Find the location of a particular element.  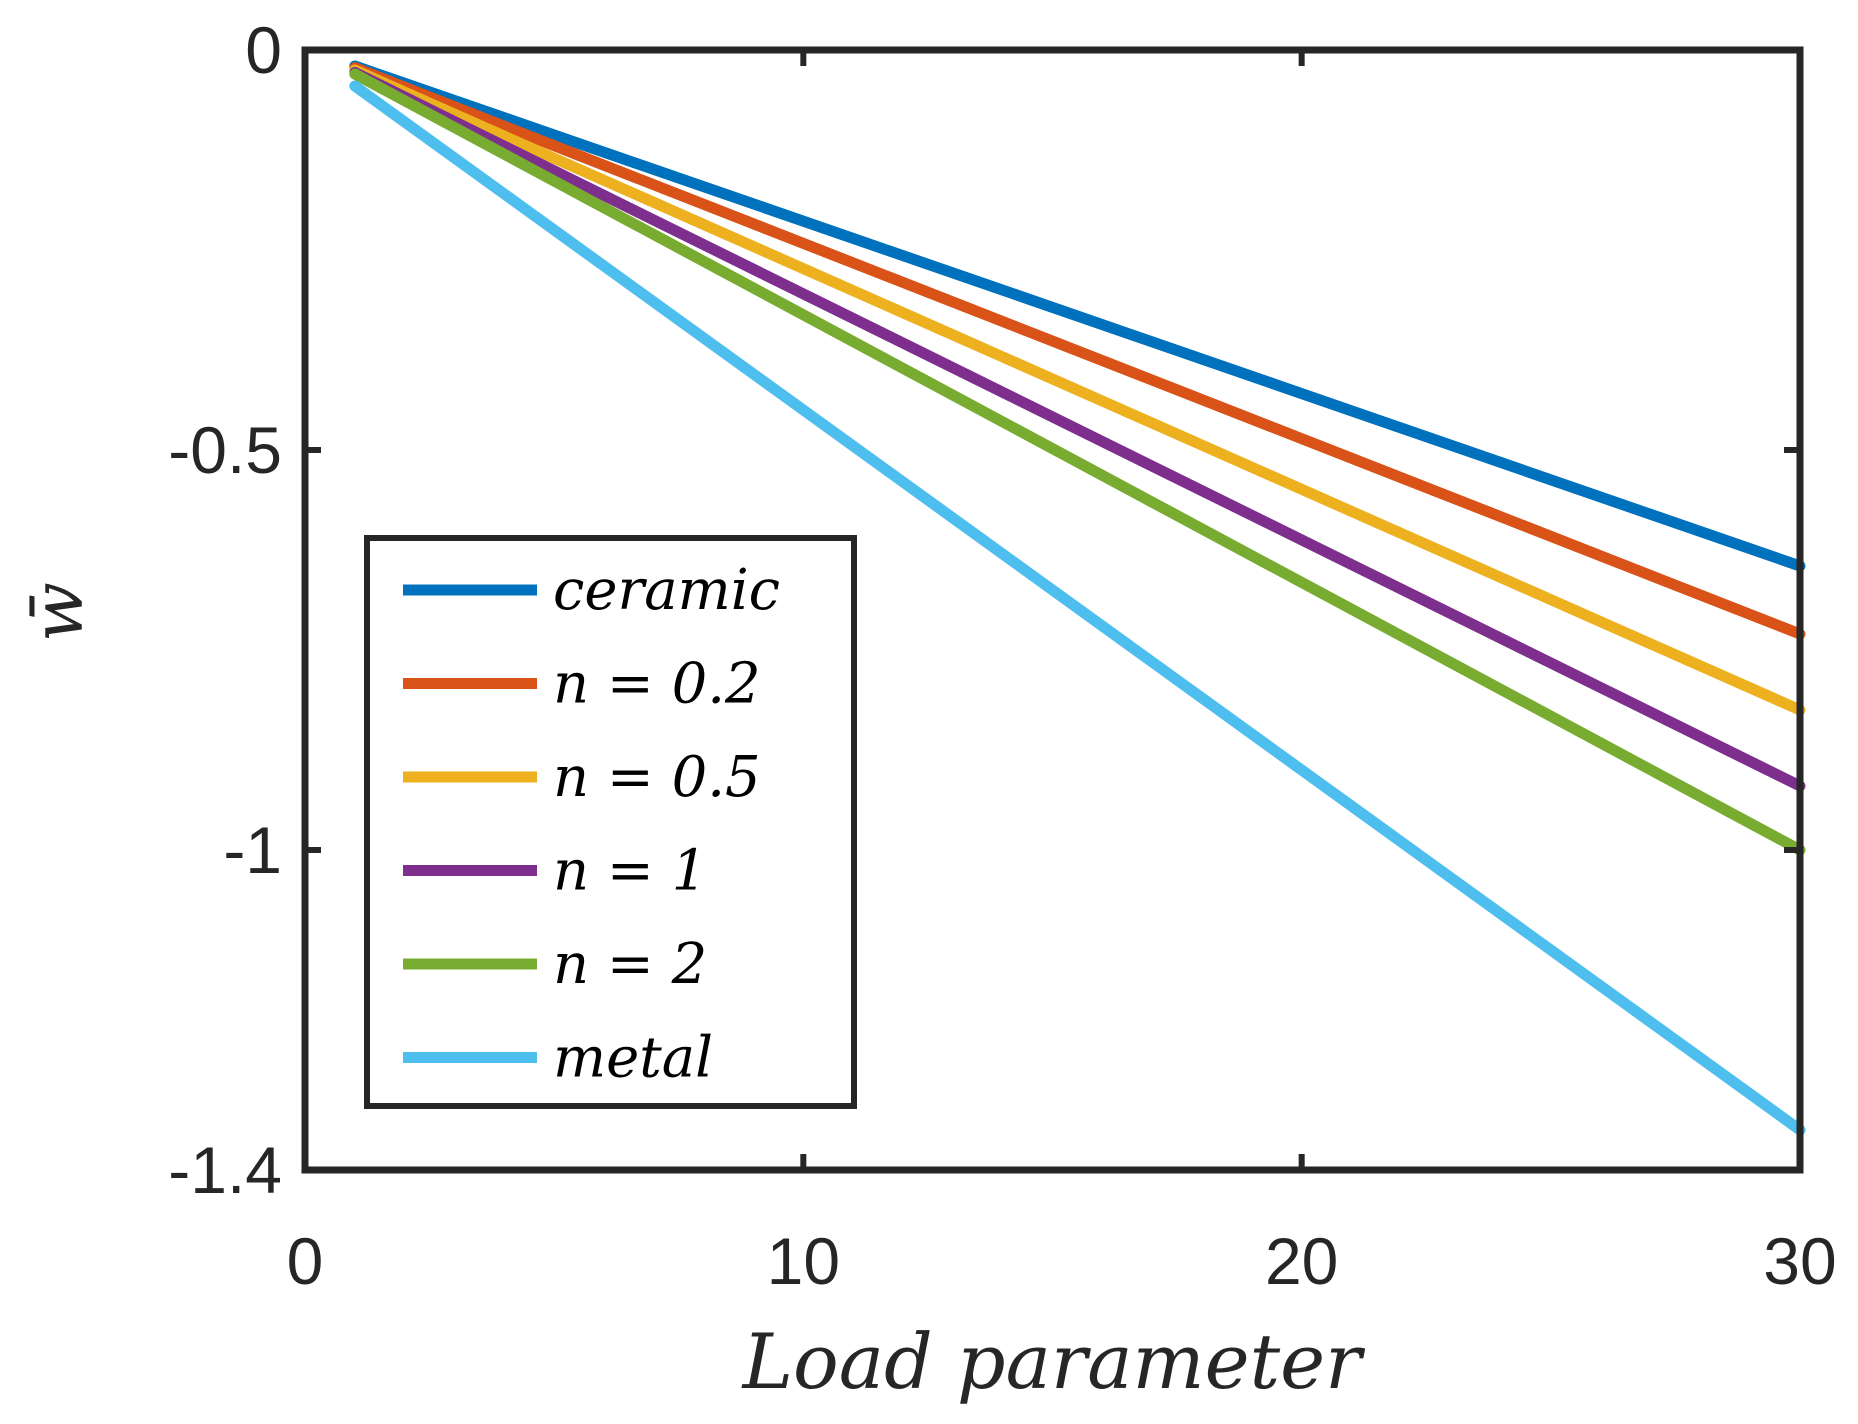

legend-label-1: n = 0.2 is located at coordinates (657, 684).